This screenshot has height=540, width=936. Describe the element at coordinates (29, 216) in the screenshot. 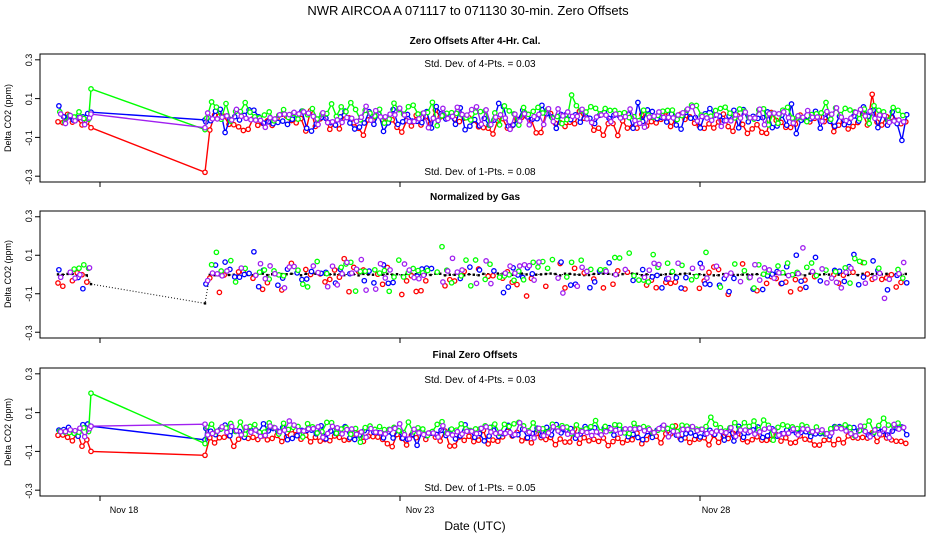

I see `panel-2-ytick-0: 0.3` at that location.